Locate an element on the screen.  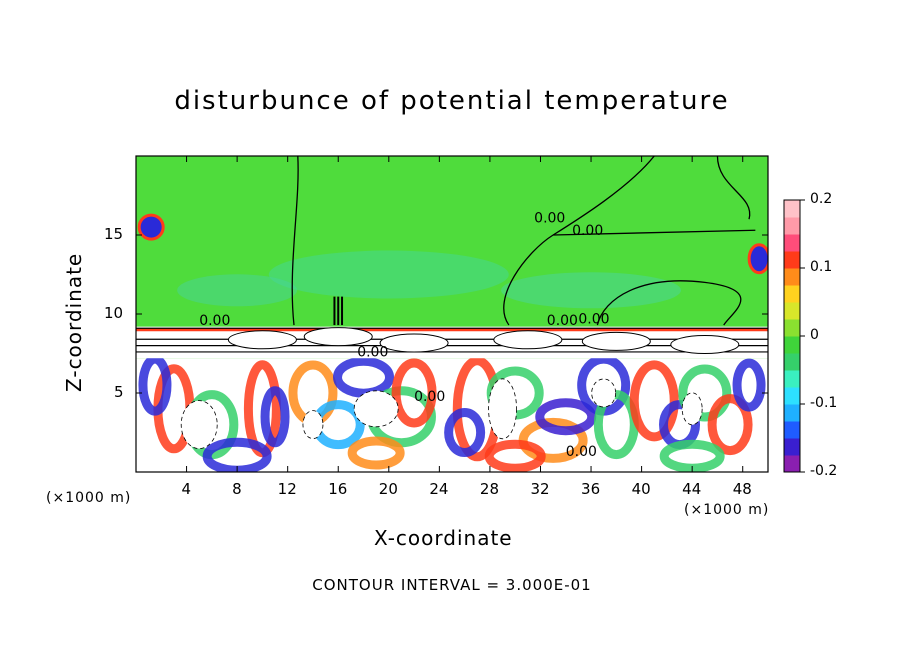
z-axis-title: Z-coordinate is located at coordinates (74, 322).